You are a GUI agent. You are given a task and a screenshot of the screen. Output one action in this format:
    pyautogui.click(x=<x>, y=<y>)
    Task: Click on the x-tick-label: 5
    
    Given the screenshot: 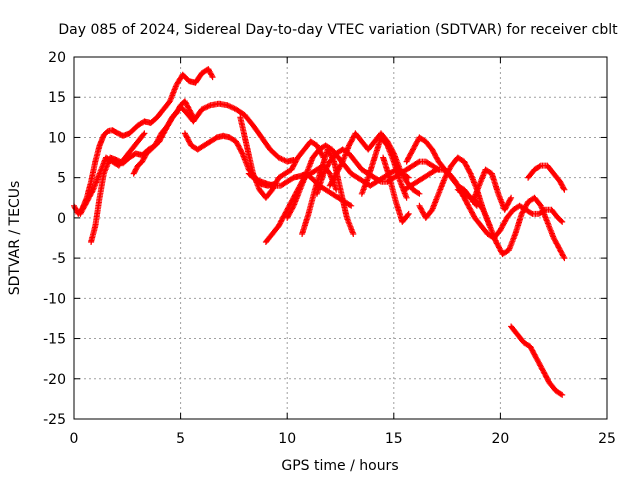 What is the action you would take?
    pyautogui.click(x=180, y=439)
    